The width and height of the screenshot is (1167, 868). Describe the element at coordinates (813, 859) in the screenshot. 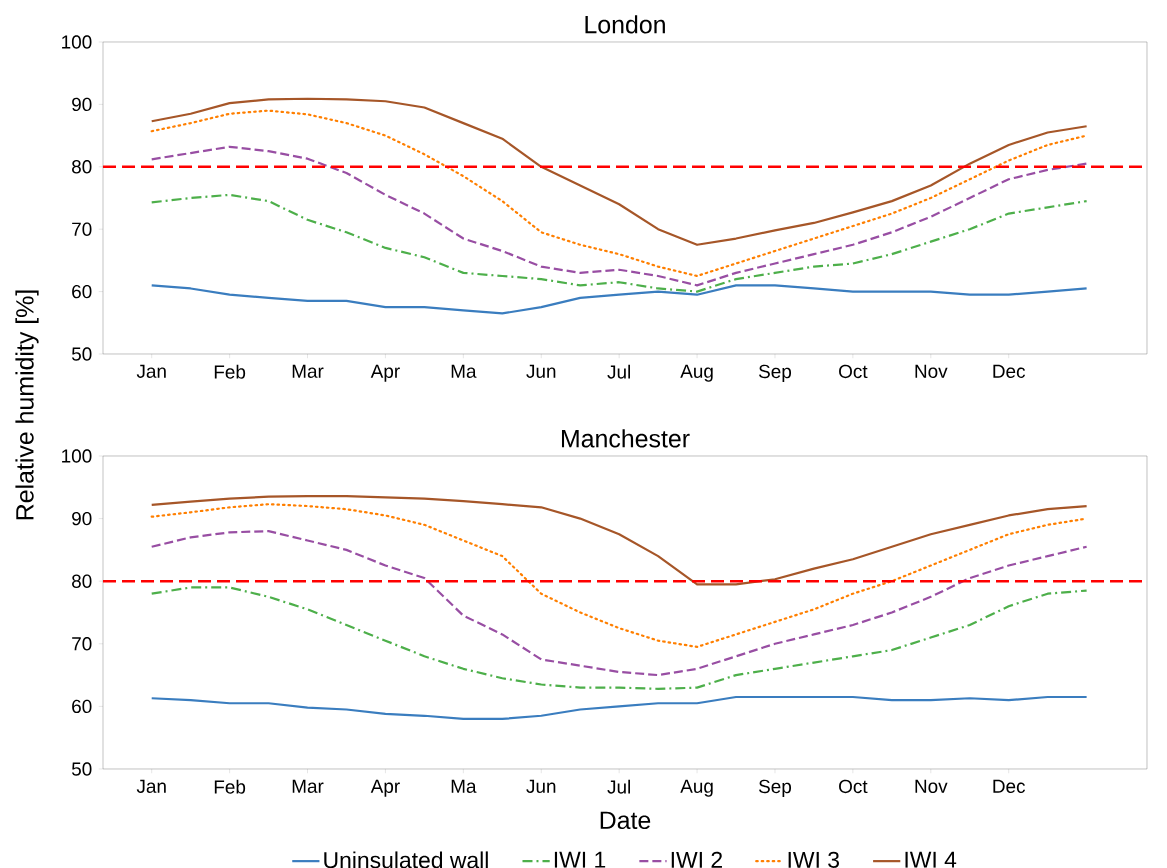

I see `legend-label: IWI 3` at that location.